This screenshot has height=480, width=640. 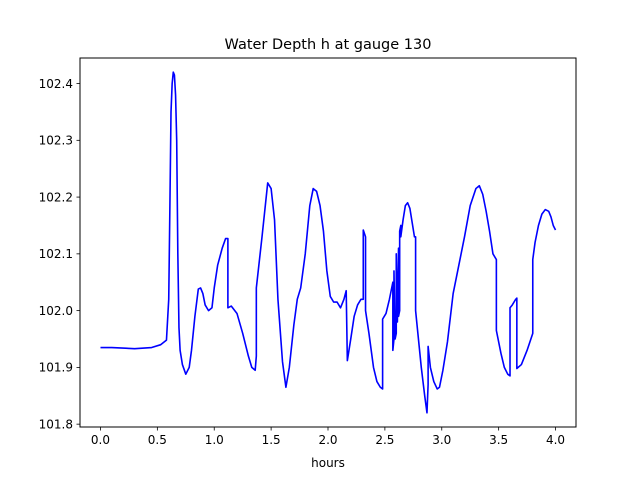 I want to click on y-tick-label: 102.1, so click(x=56, y=254).